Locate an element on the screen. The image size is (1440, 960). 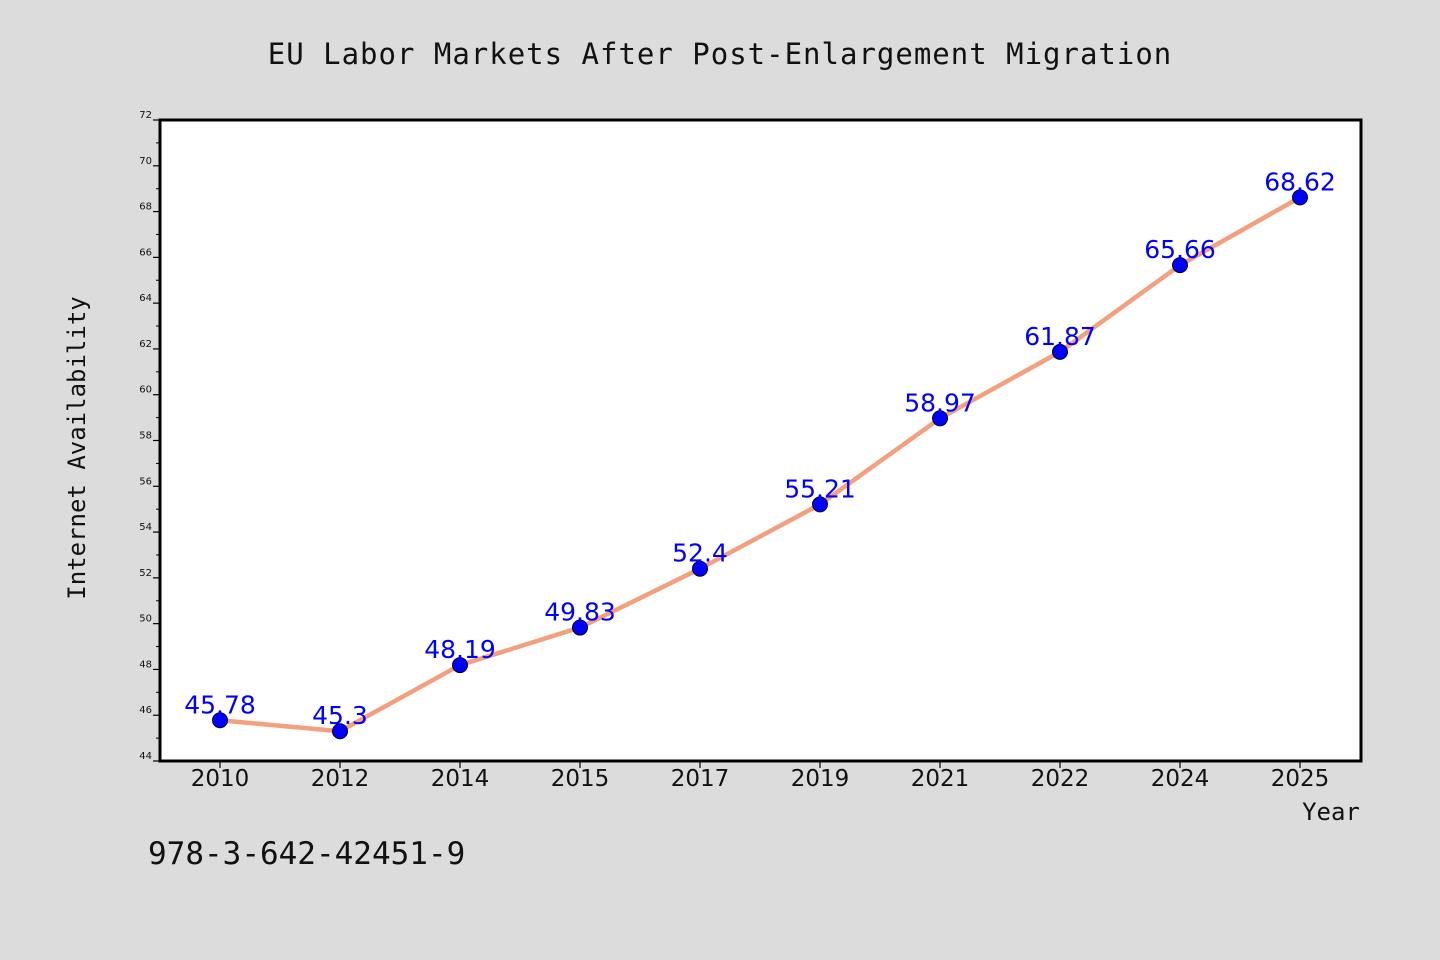
data-label-2015: 49.83 is located at coordinates (580, 612).